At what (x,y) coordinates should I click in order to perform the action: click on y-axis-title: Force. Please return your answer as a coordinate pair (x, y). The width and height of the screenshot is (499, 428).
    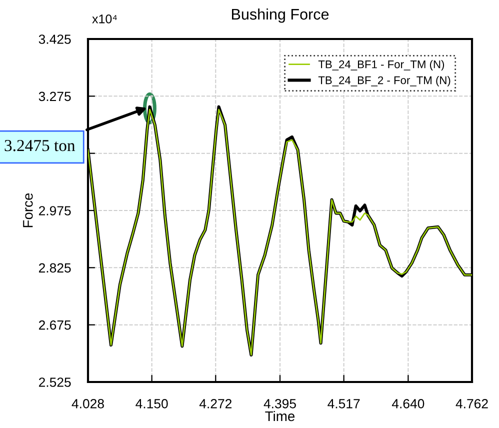
    Looking at the image, I should click on (28, 210).